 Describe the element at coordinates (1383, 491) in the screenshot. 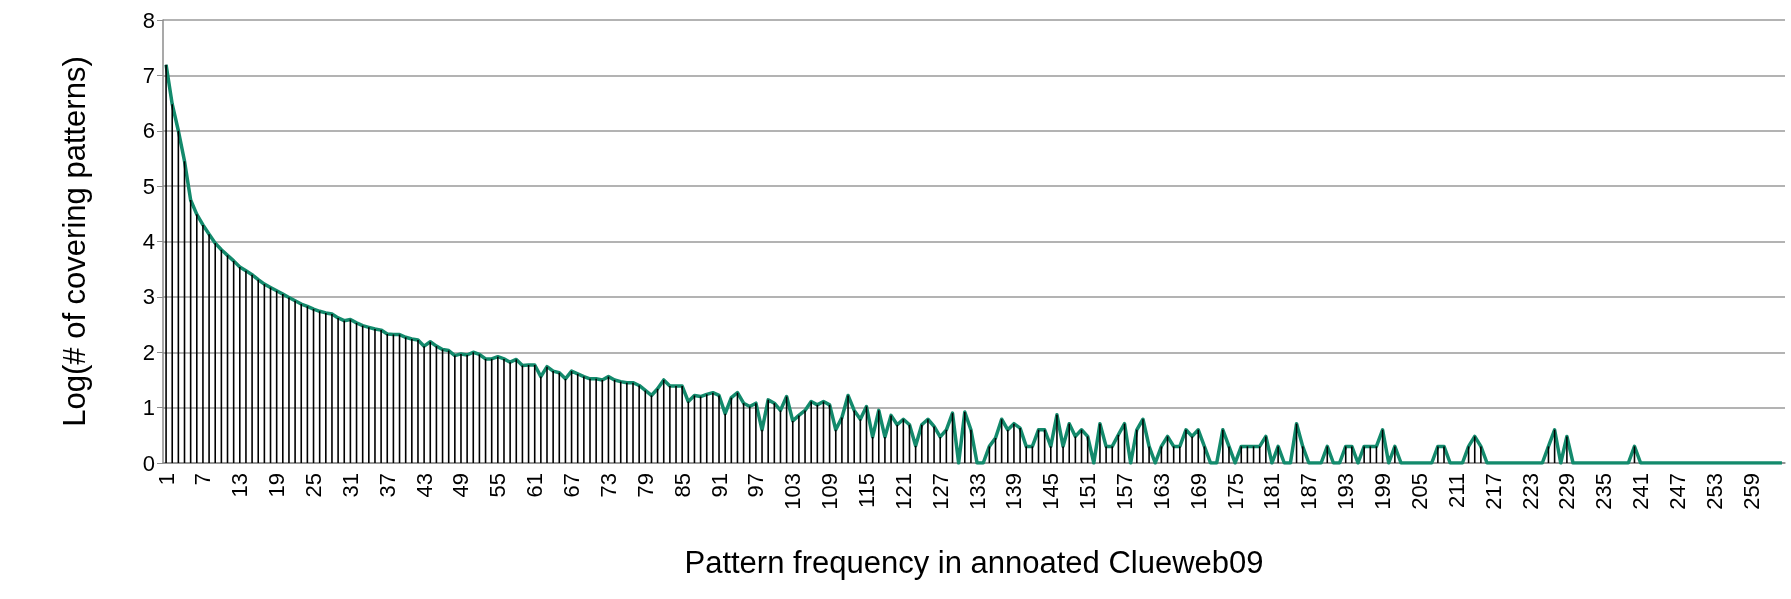

I see `x-tick-label: 199` at that location.